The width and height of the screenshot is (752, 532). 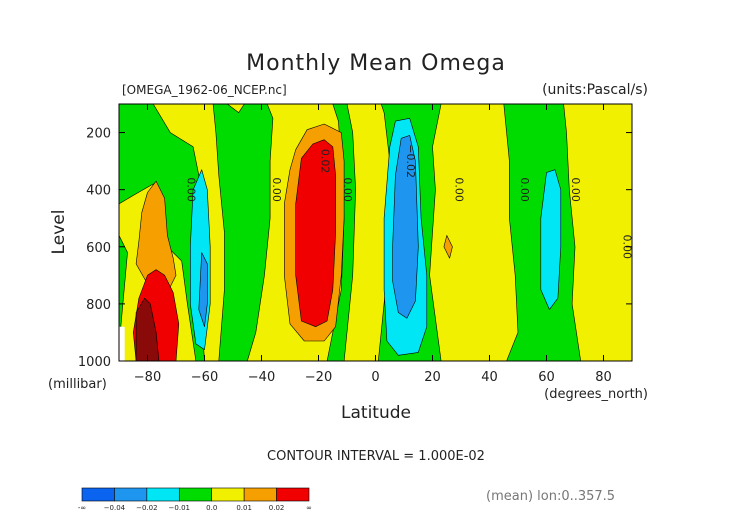 I want to click on contour-interval: CONTOUR INTERVAL = 1.000E-02, so click(x=376, y=456).